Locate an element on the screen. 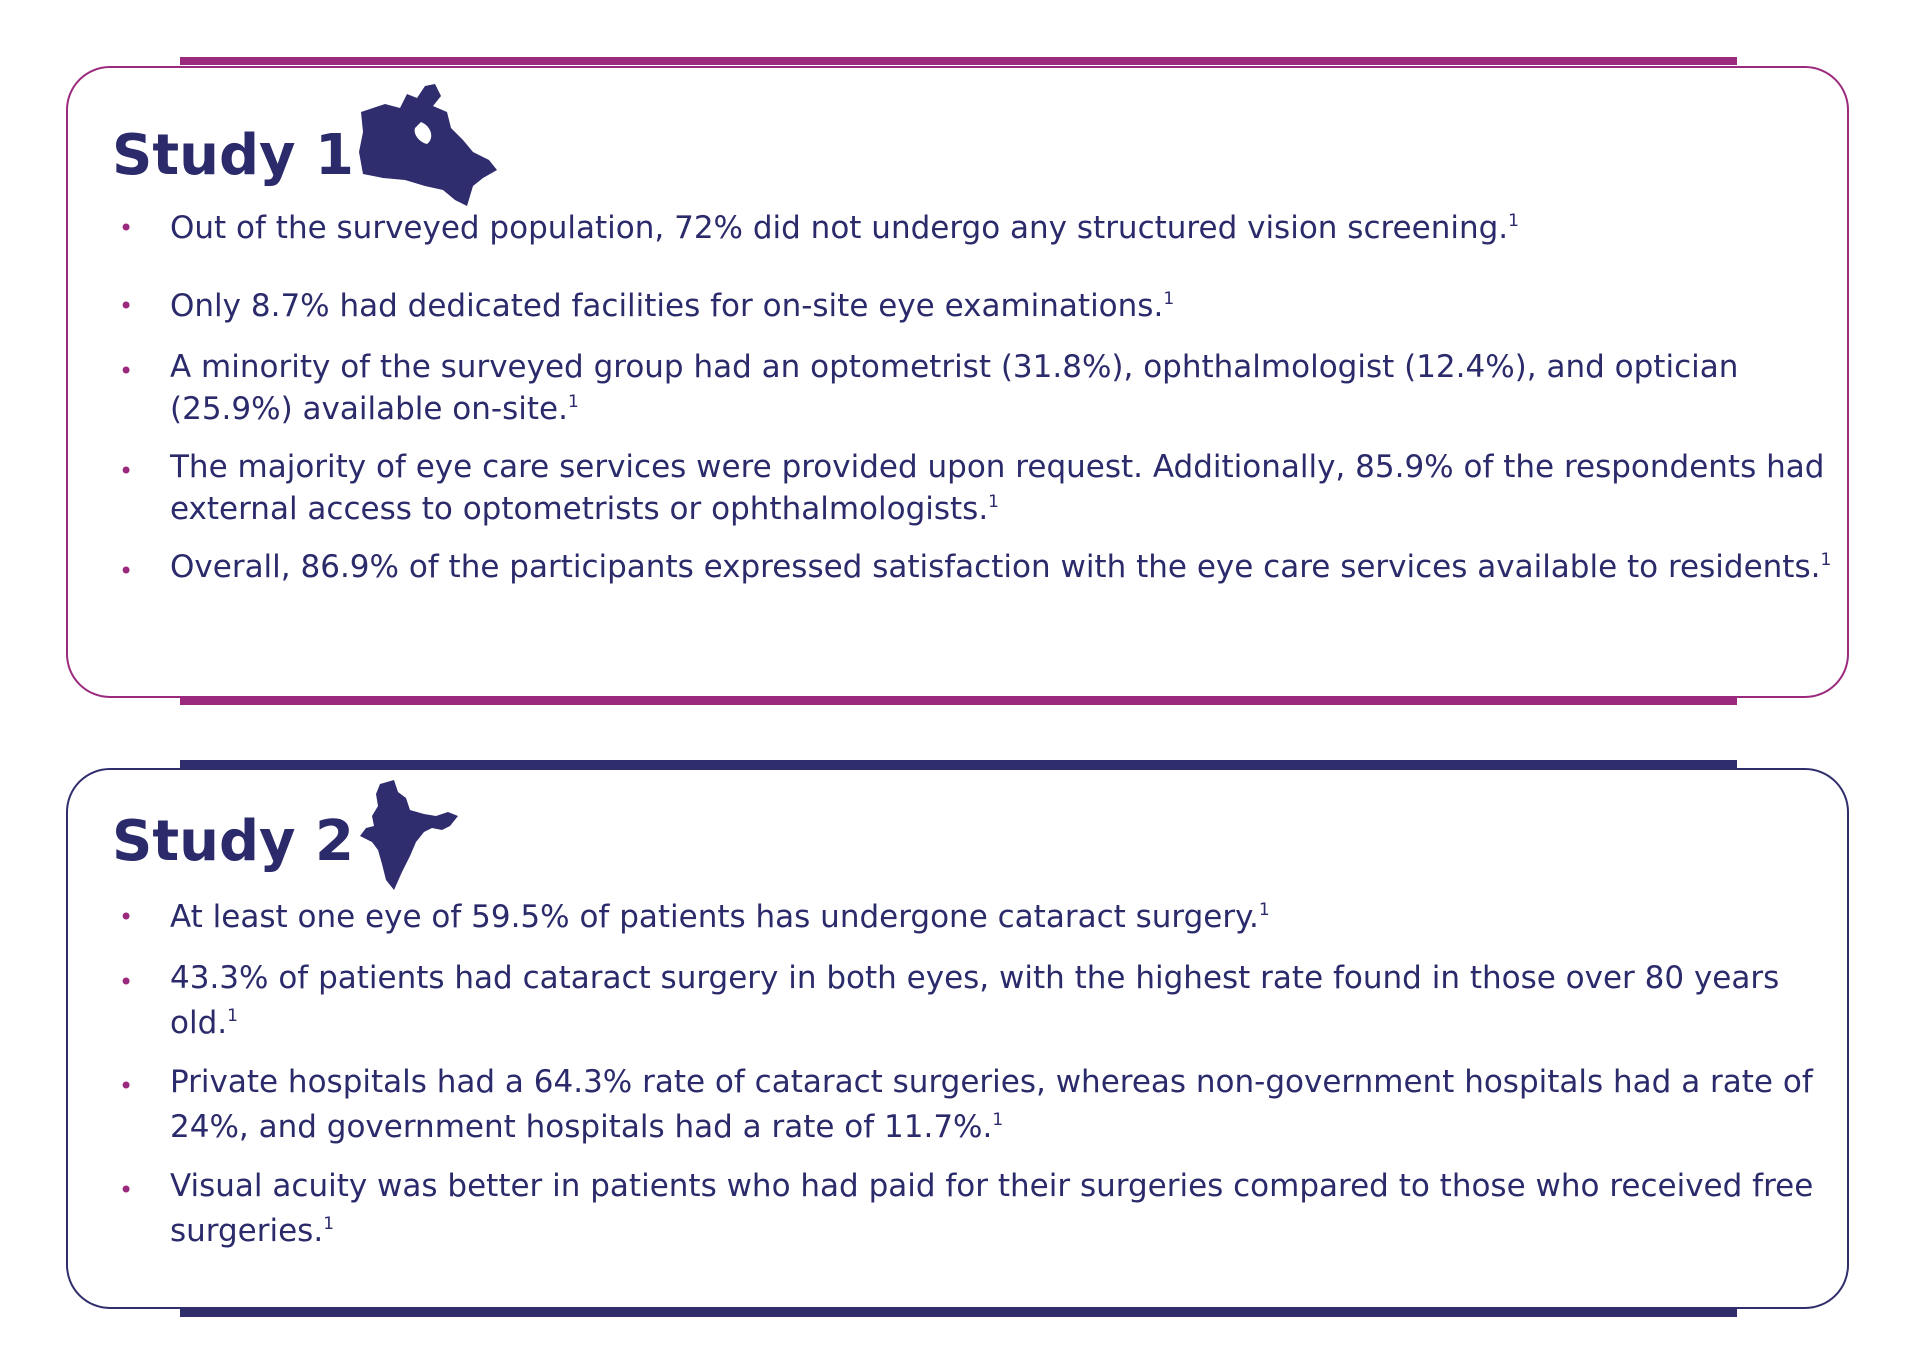 The width and height of the screenshot is (1917, 1358). canada-map is located at coordinates (428, 145).